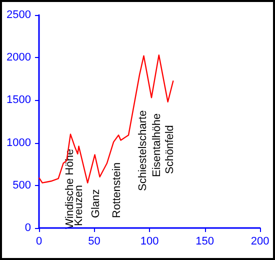 This screenshot has width=275, height=260. I want to click on y-tick-label: 2000, so click(18, 58).